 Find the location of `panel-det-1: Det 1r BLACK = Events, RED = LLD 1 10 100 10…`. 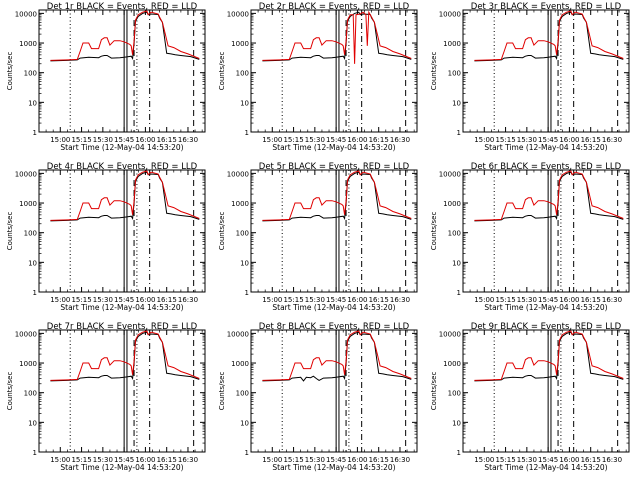

panel-det-1: Det 1r BLACK = Events, RED = LLD 1 10 100 10… is located at coordinates (106, 77).